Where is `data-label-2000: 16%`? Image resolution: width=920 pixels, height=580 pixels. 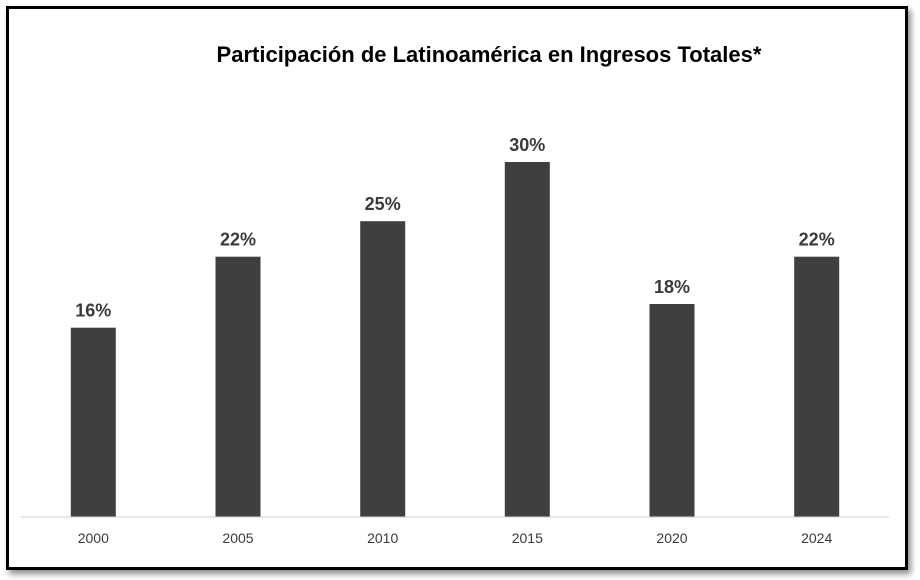 data-label-2000: 16% is located at coordinates (93, 311).